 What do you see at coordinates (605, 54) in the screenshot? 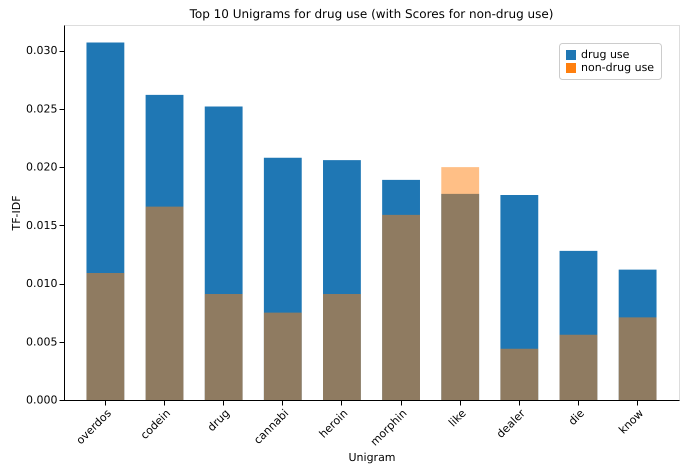
I see `legend-label: drug use` at bounding box center [605, 54].